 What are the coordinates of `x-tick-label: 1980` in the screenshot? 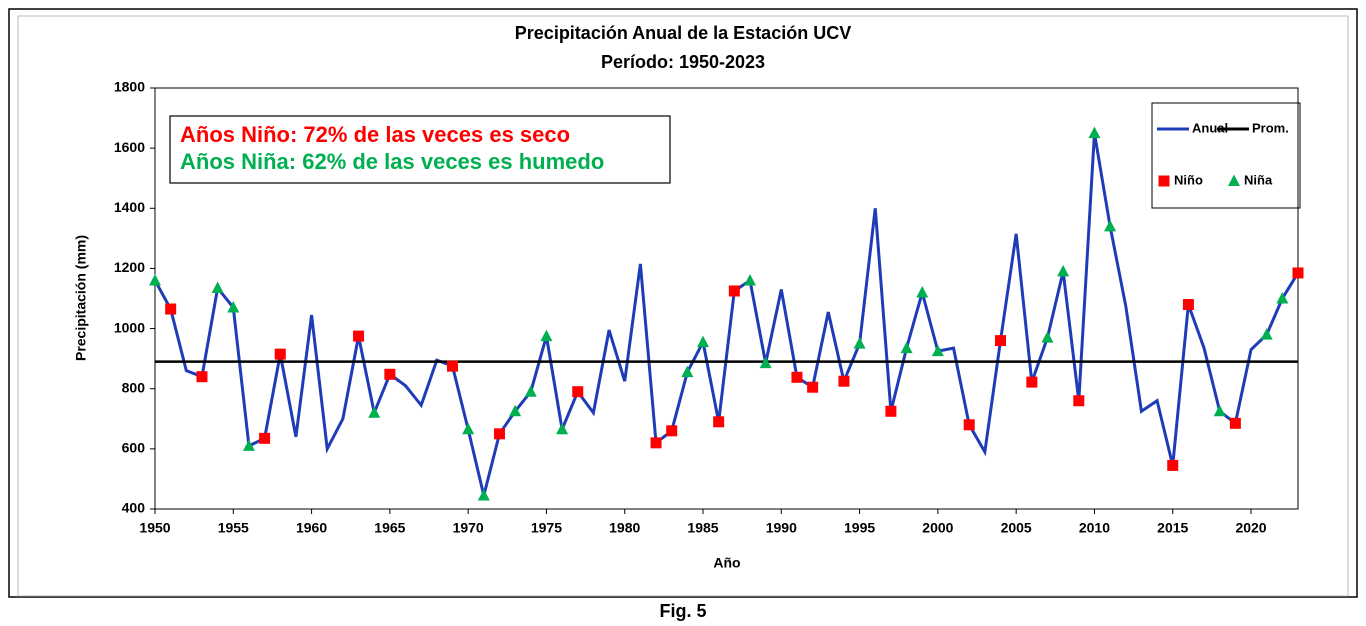 It's located at (624, 528).